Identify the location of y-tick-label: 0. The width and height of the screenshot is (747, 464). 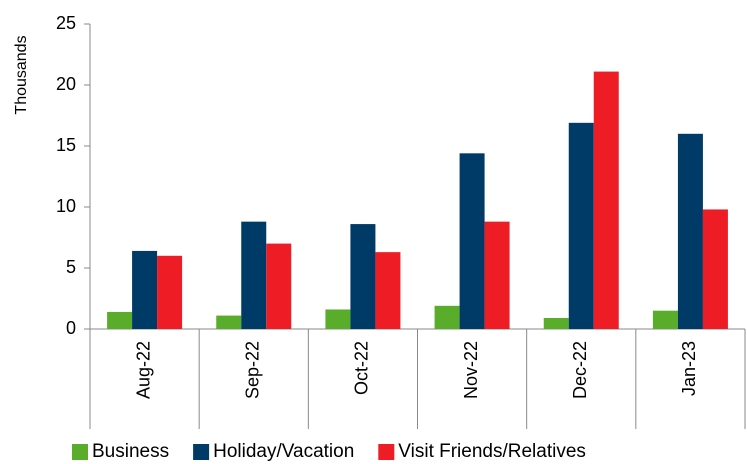
(71, 328).